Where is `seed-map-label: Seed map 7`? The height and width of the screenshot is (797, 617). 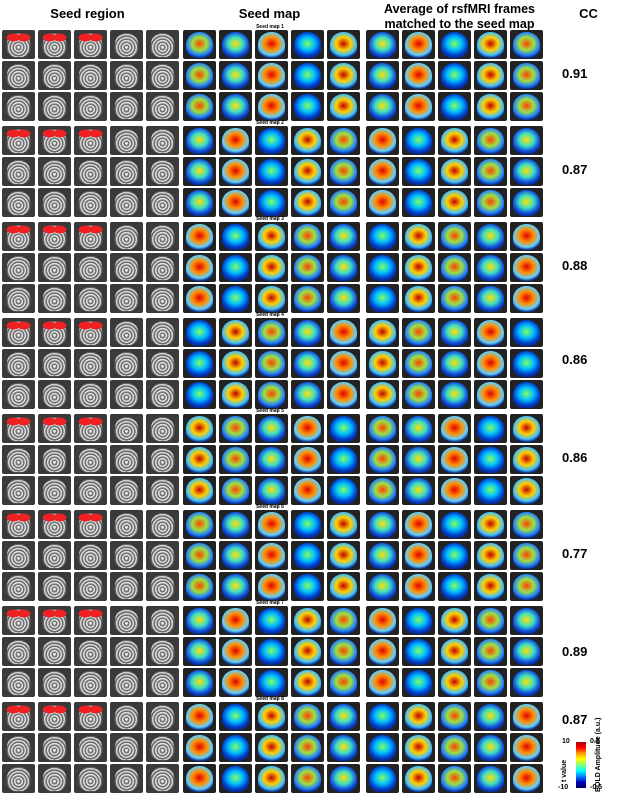 seed-map-label: Seed map 7 is located at coordinates (270, 603).